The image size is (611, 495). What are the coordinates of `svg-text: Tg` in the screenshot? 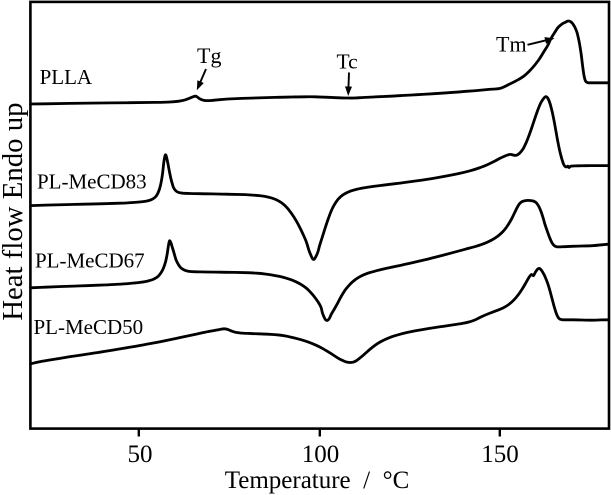 It's located at (209, 55).